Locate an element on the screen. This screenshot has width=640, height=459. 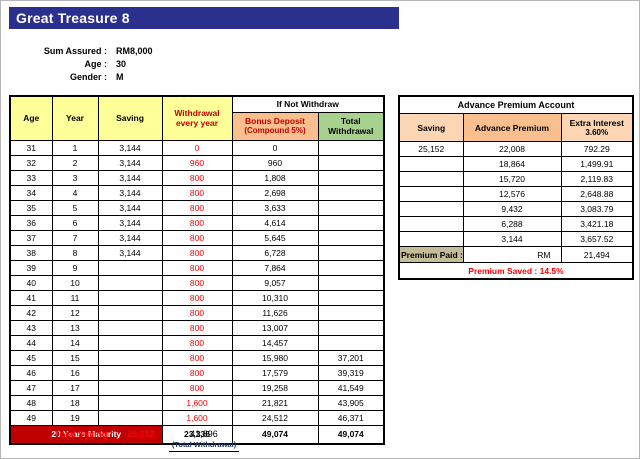
cell-bonus-deposit: 11,626 is located at coordinates (275, 312).